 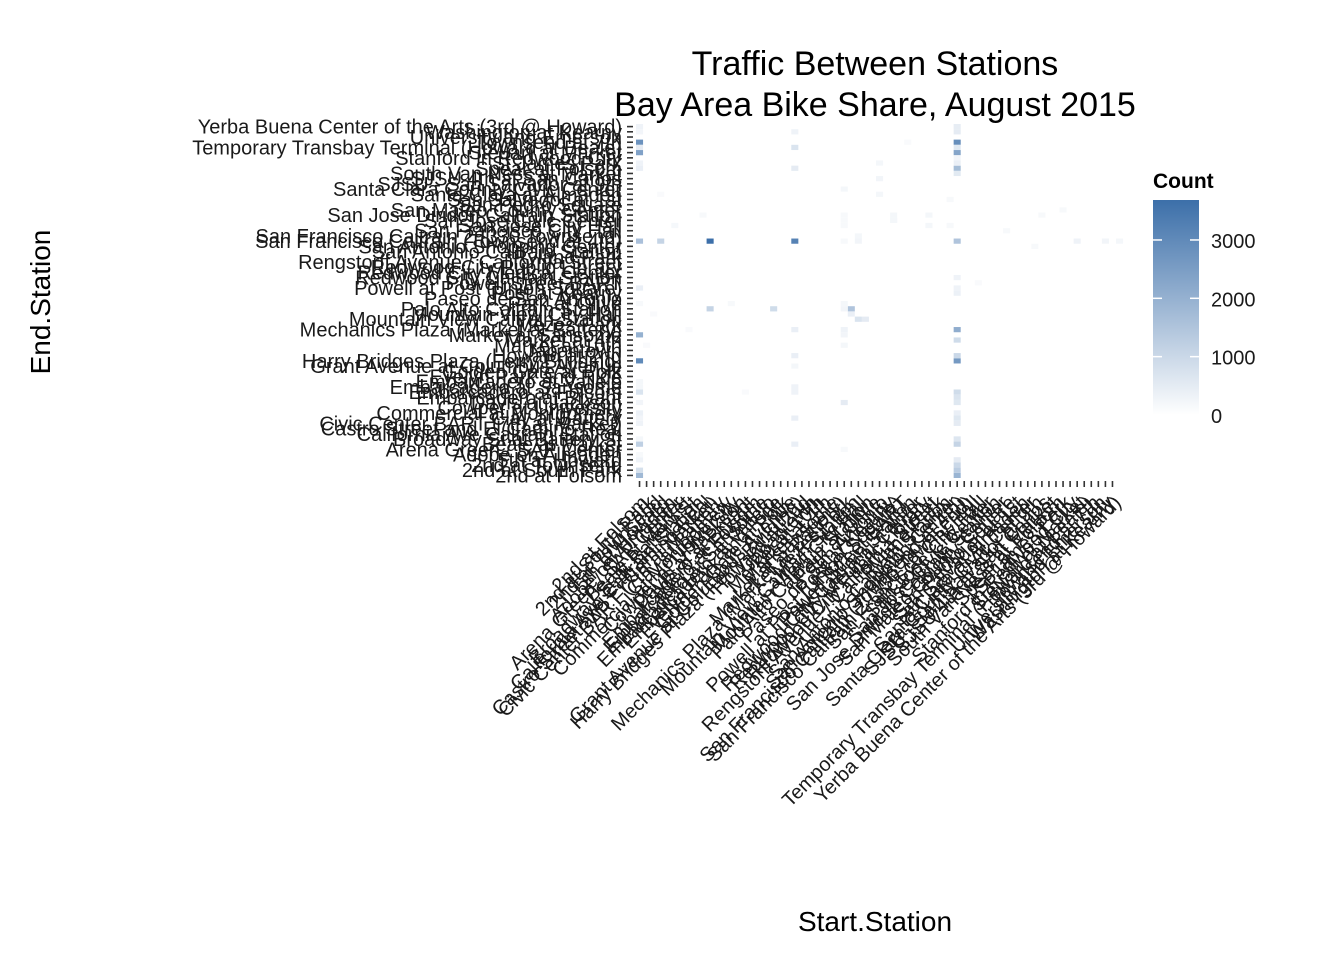 I want to click on legend-title: Count, so click(x=1183, y=181).